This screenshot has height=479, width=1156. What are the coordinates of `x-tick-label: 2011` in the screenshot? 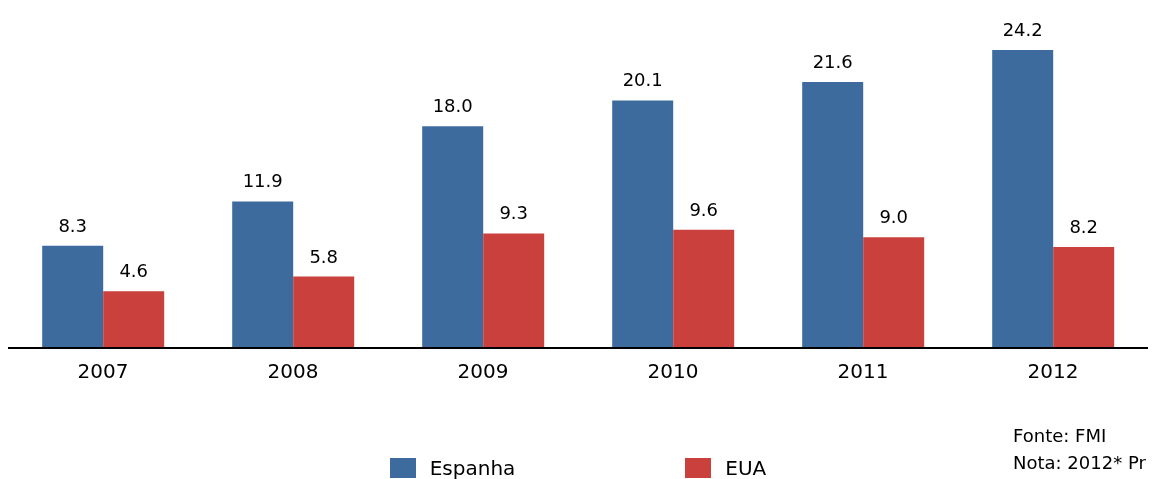 It's located at (863, 371).